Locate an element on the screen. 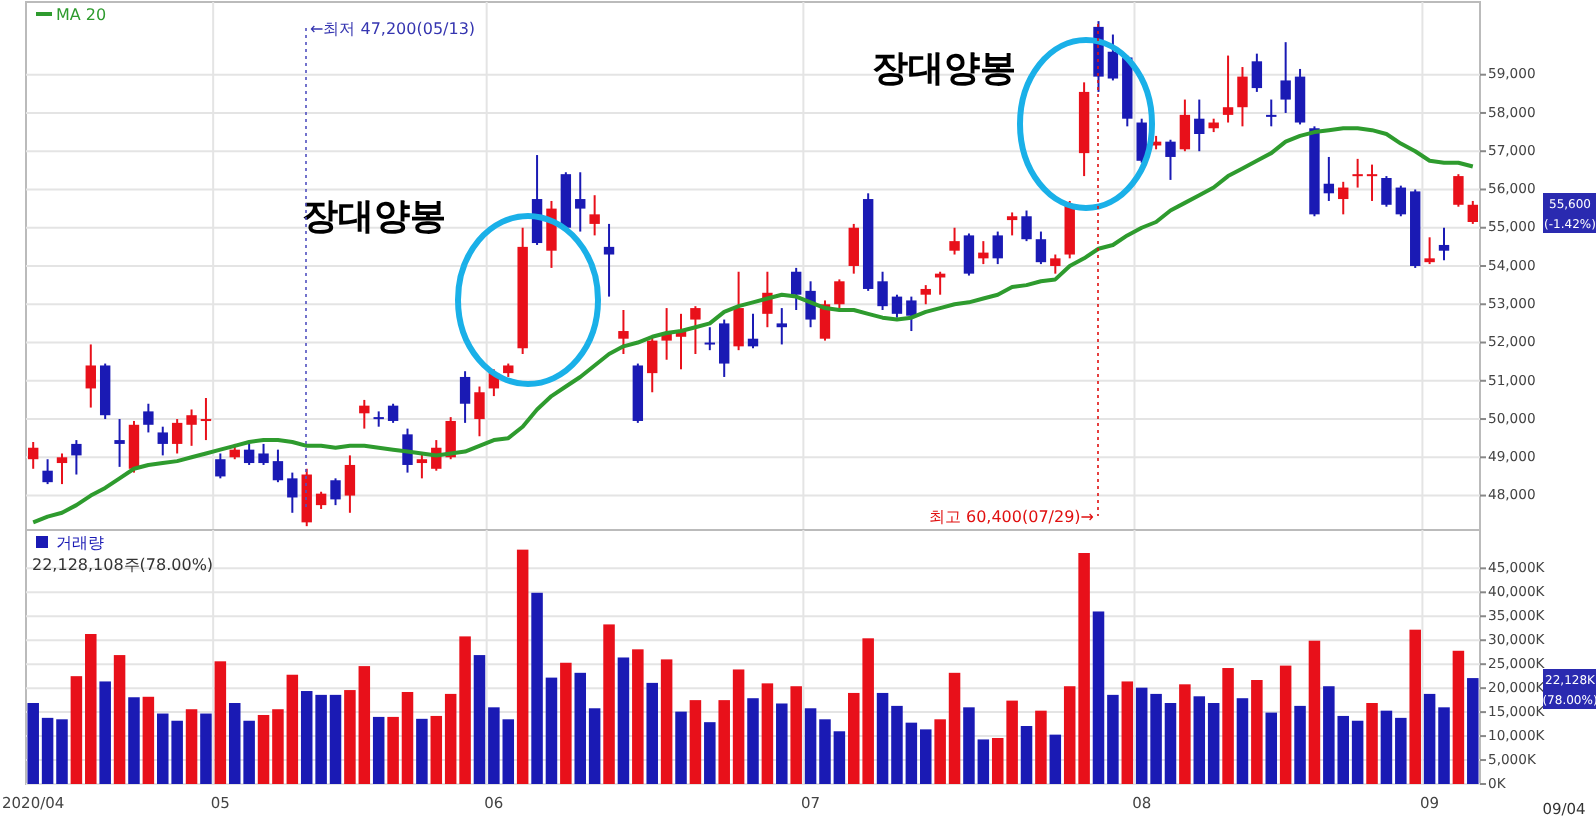 The image size is (1596, 828). annotation: 최고 60,400(07/29)→ is located at coordinates (1011, 517).